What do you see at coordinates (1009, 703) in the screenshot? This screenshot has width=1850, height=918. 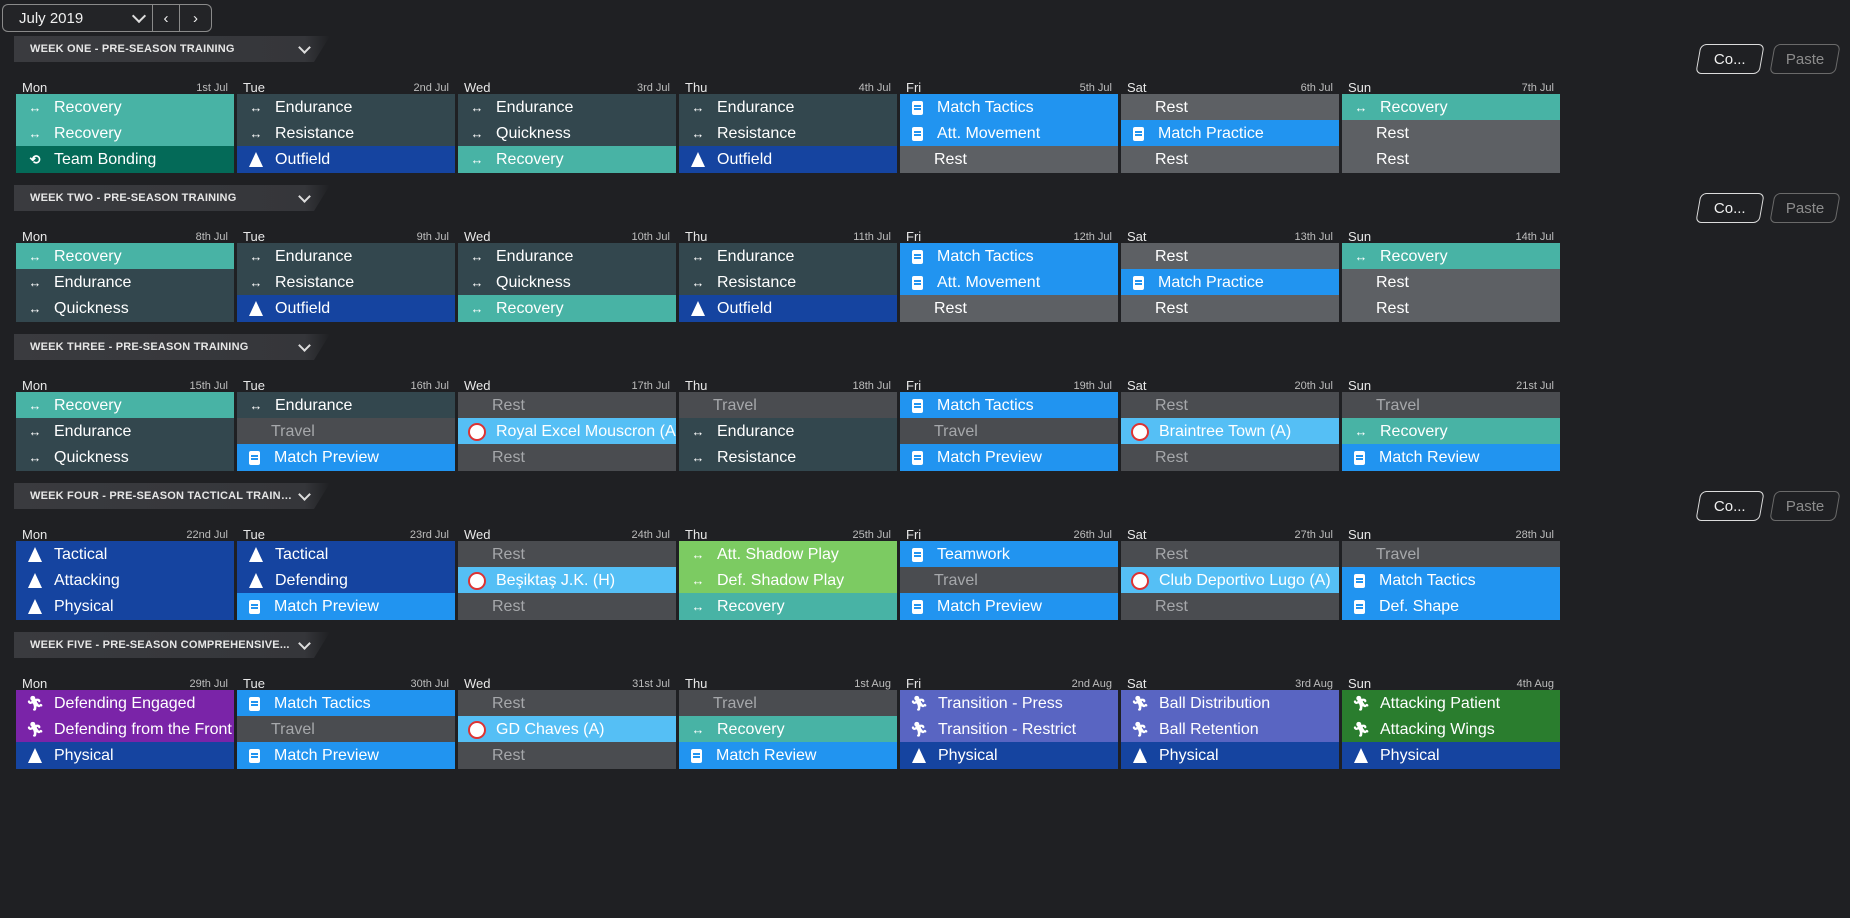 I see `session-slot: 🏃︎ Transition - Press` at bounding box center [1009, 703].